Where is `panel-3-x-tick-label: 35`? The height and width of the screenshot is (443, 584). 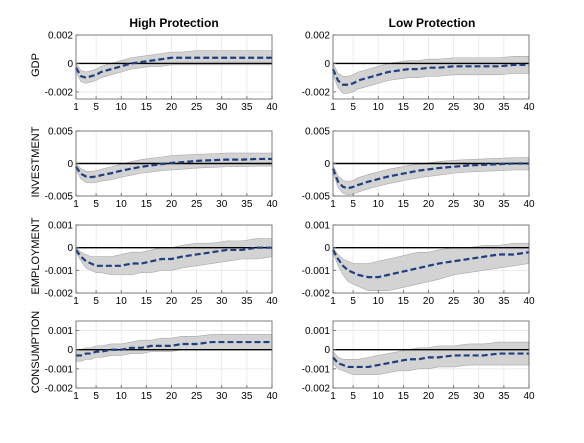 panel-3-x-tick-label: 35 is located at coordinates (504, 204).